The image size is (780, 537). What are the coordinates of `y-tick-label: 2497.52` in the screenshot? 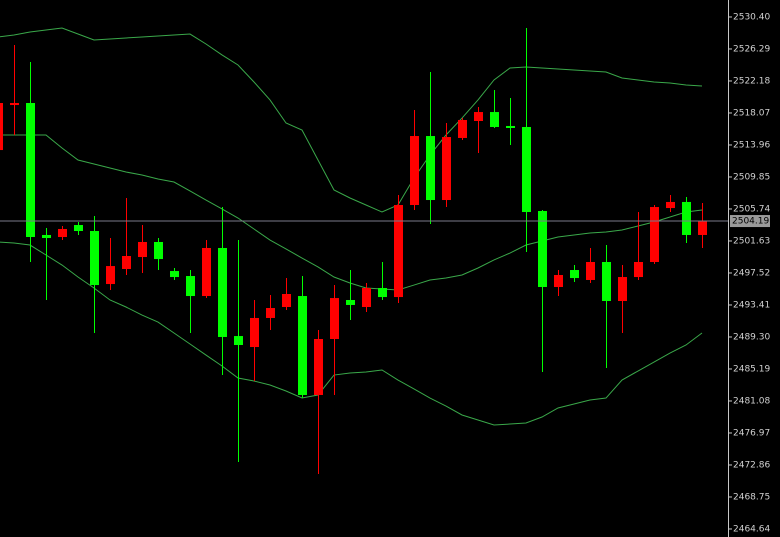 It's located at (751, 273).